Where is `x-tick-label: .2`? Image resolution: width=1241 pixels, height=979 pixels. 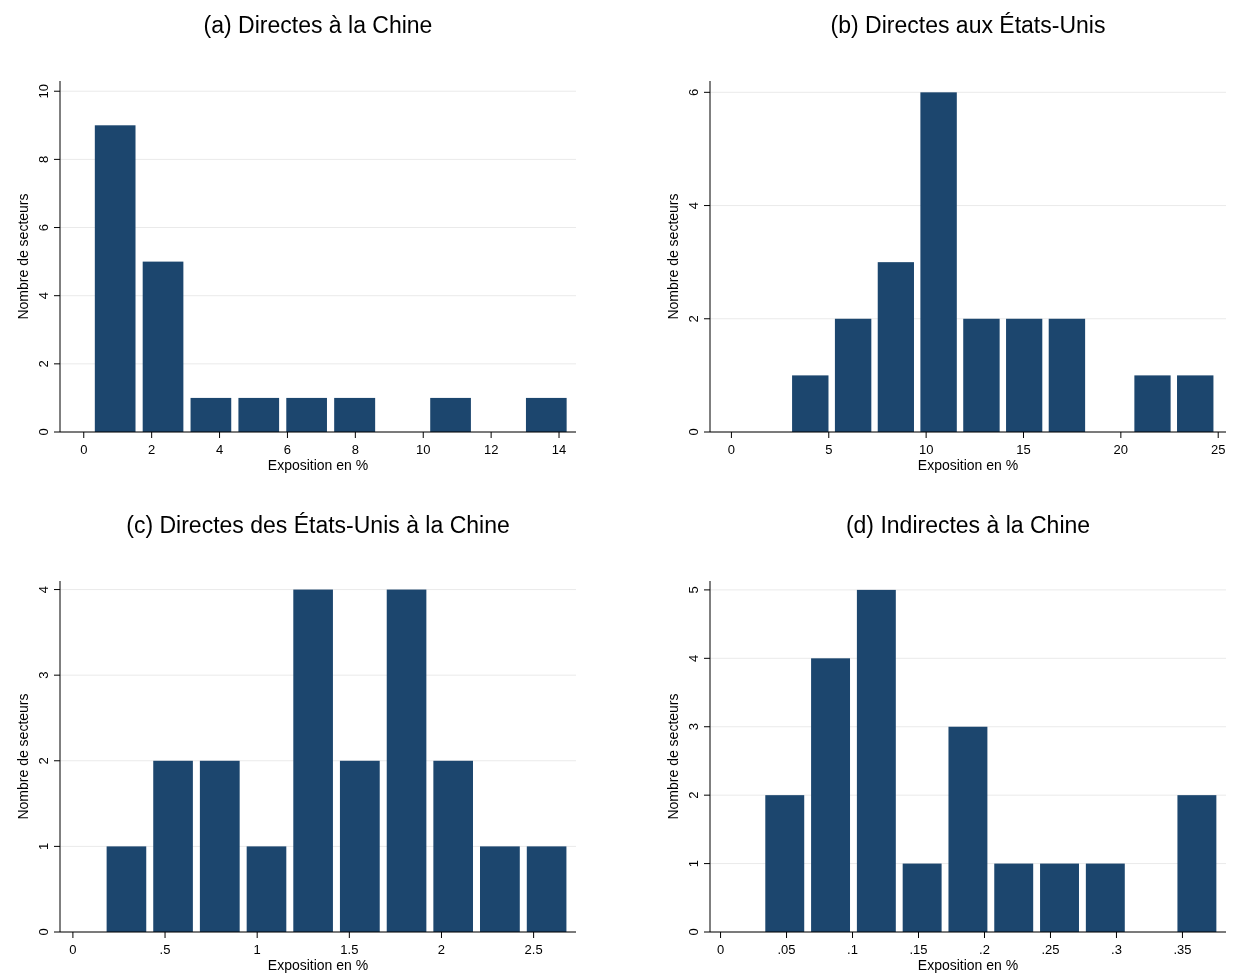
x-tick-label: .2 is located at coordinates (984, 949).